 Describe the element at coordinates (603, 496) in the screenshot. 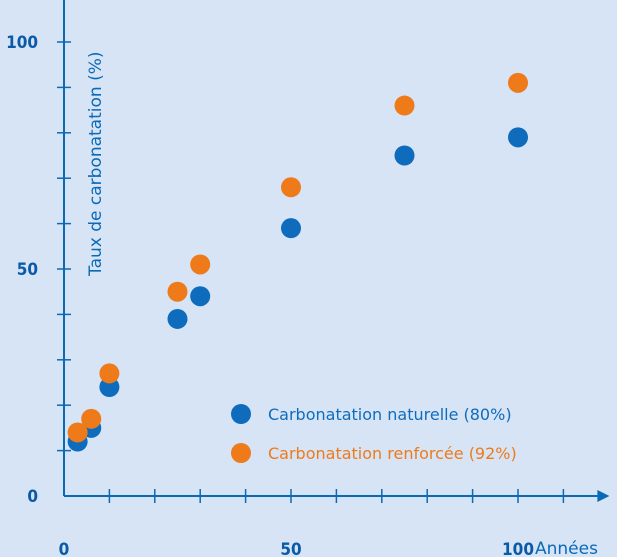

I see `x-axis-arrow` at that location.